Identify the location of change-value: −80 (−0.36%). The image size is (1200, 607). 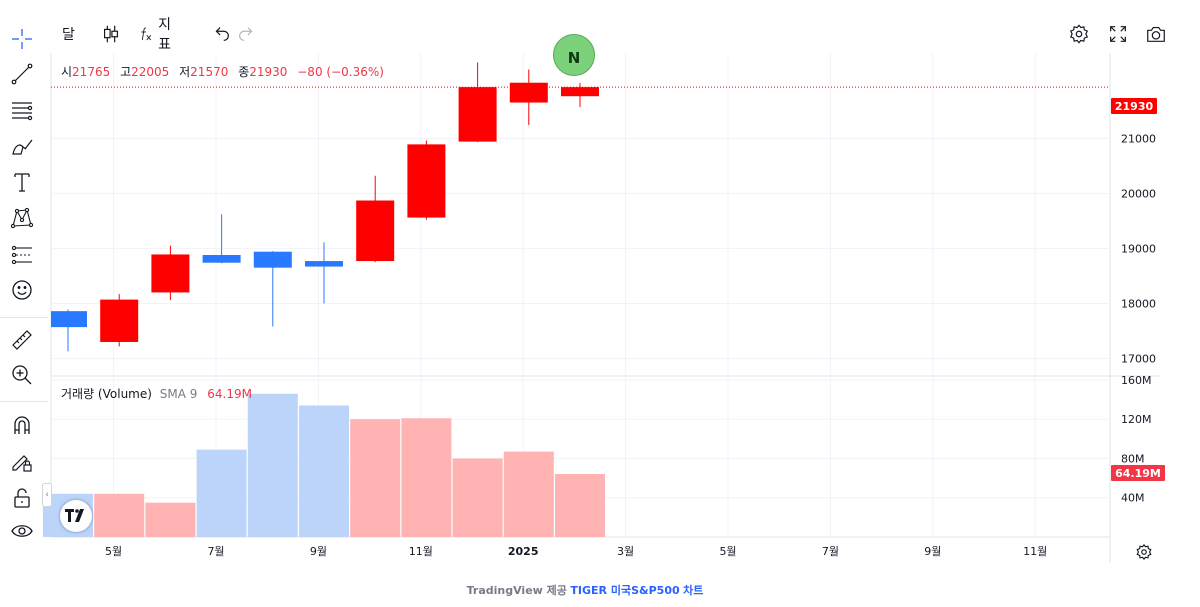
(340, 72).